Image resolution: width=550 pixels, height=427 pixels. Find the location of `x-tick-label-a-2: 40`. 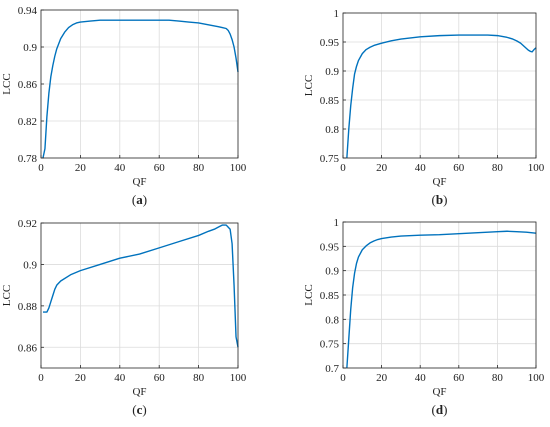

x-tick-label-a-2: 40 is located at coordinates (120, 168).